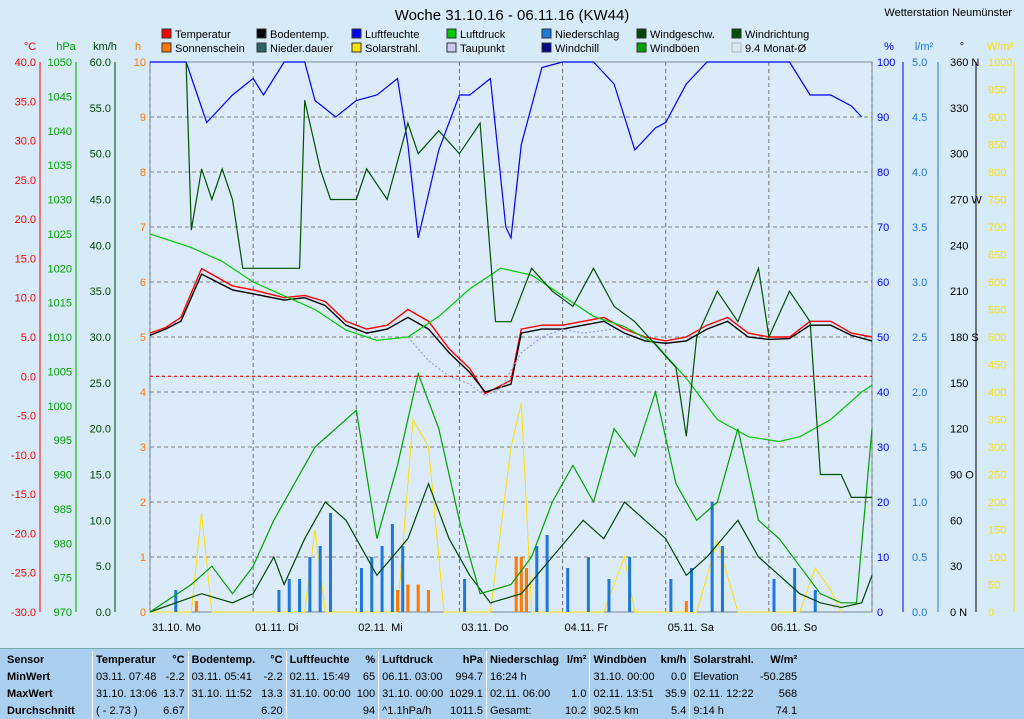 This screenshot has width=1024, height=719. What do you see at coordinates (997, 146) in the screenshot?
I see `tick-label-solar: 850` at bounding box center [997, 146].